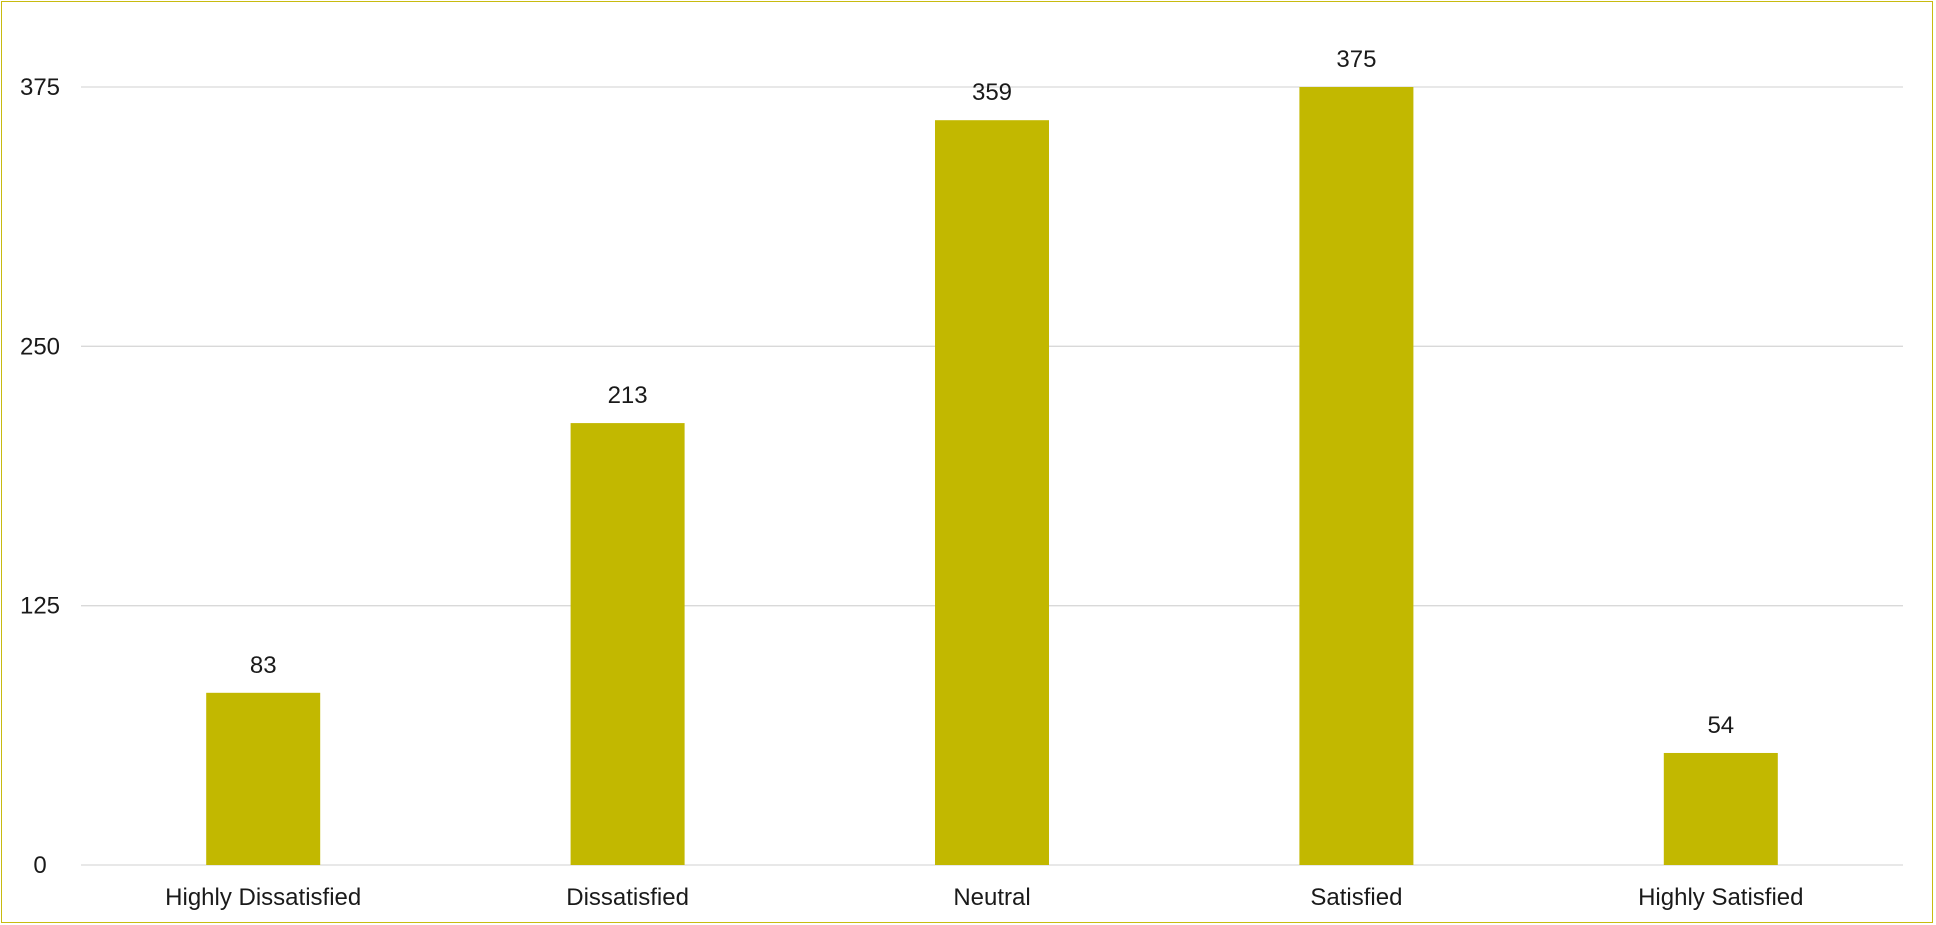 The image size is (1936, 925). I want to click on y-tick-label: 375, so click(40, 87).